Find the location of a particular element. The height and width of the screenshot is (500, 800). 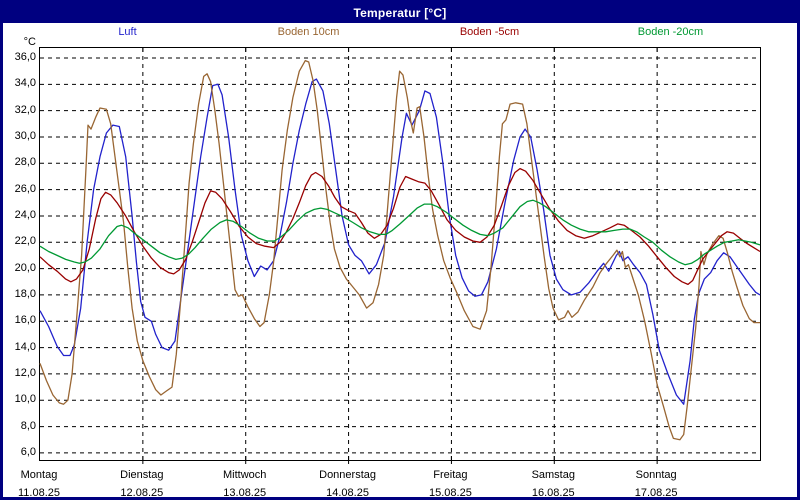

y-tick-label: 32,0 is located at coordinates (25, 109).